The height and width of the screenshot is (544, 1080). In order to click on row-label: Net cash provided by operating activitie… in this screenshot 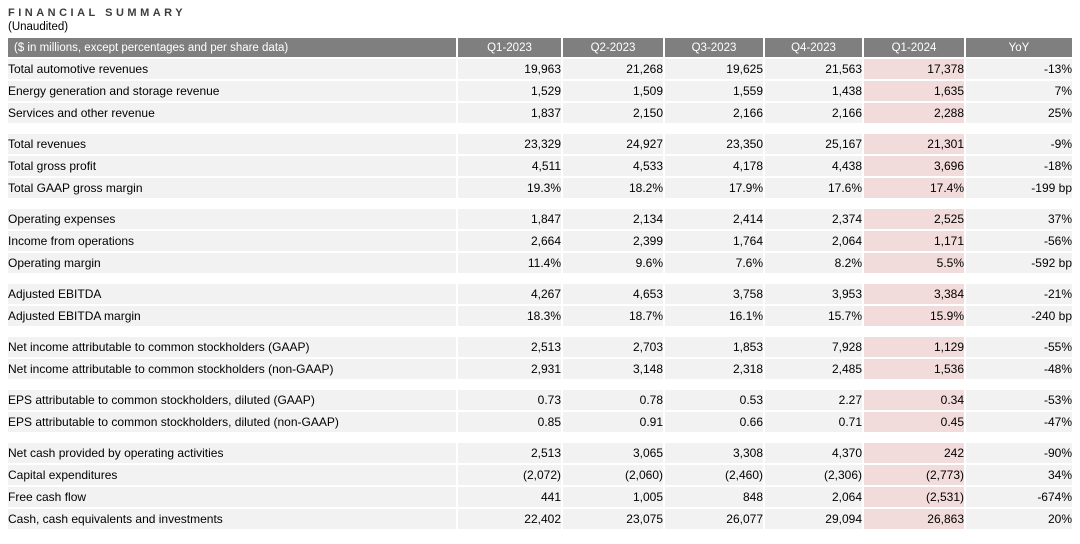, I will do `click(233, 454)`.